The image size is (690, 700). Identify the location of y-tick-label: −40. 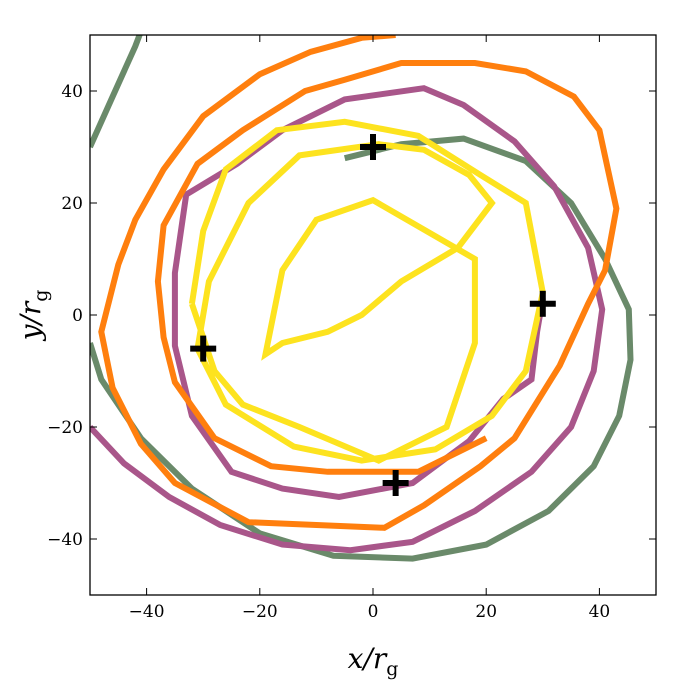
(65, 540).